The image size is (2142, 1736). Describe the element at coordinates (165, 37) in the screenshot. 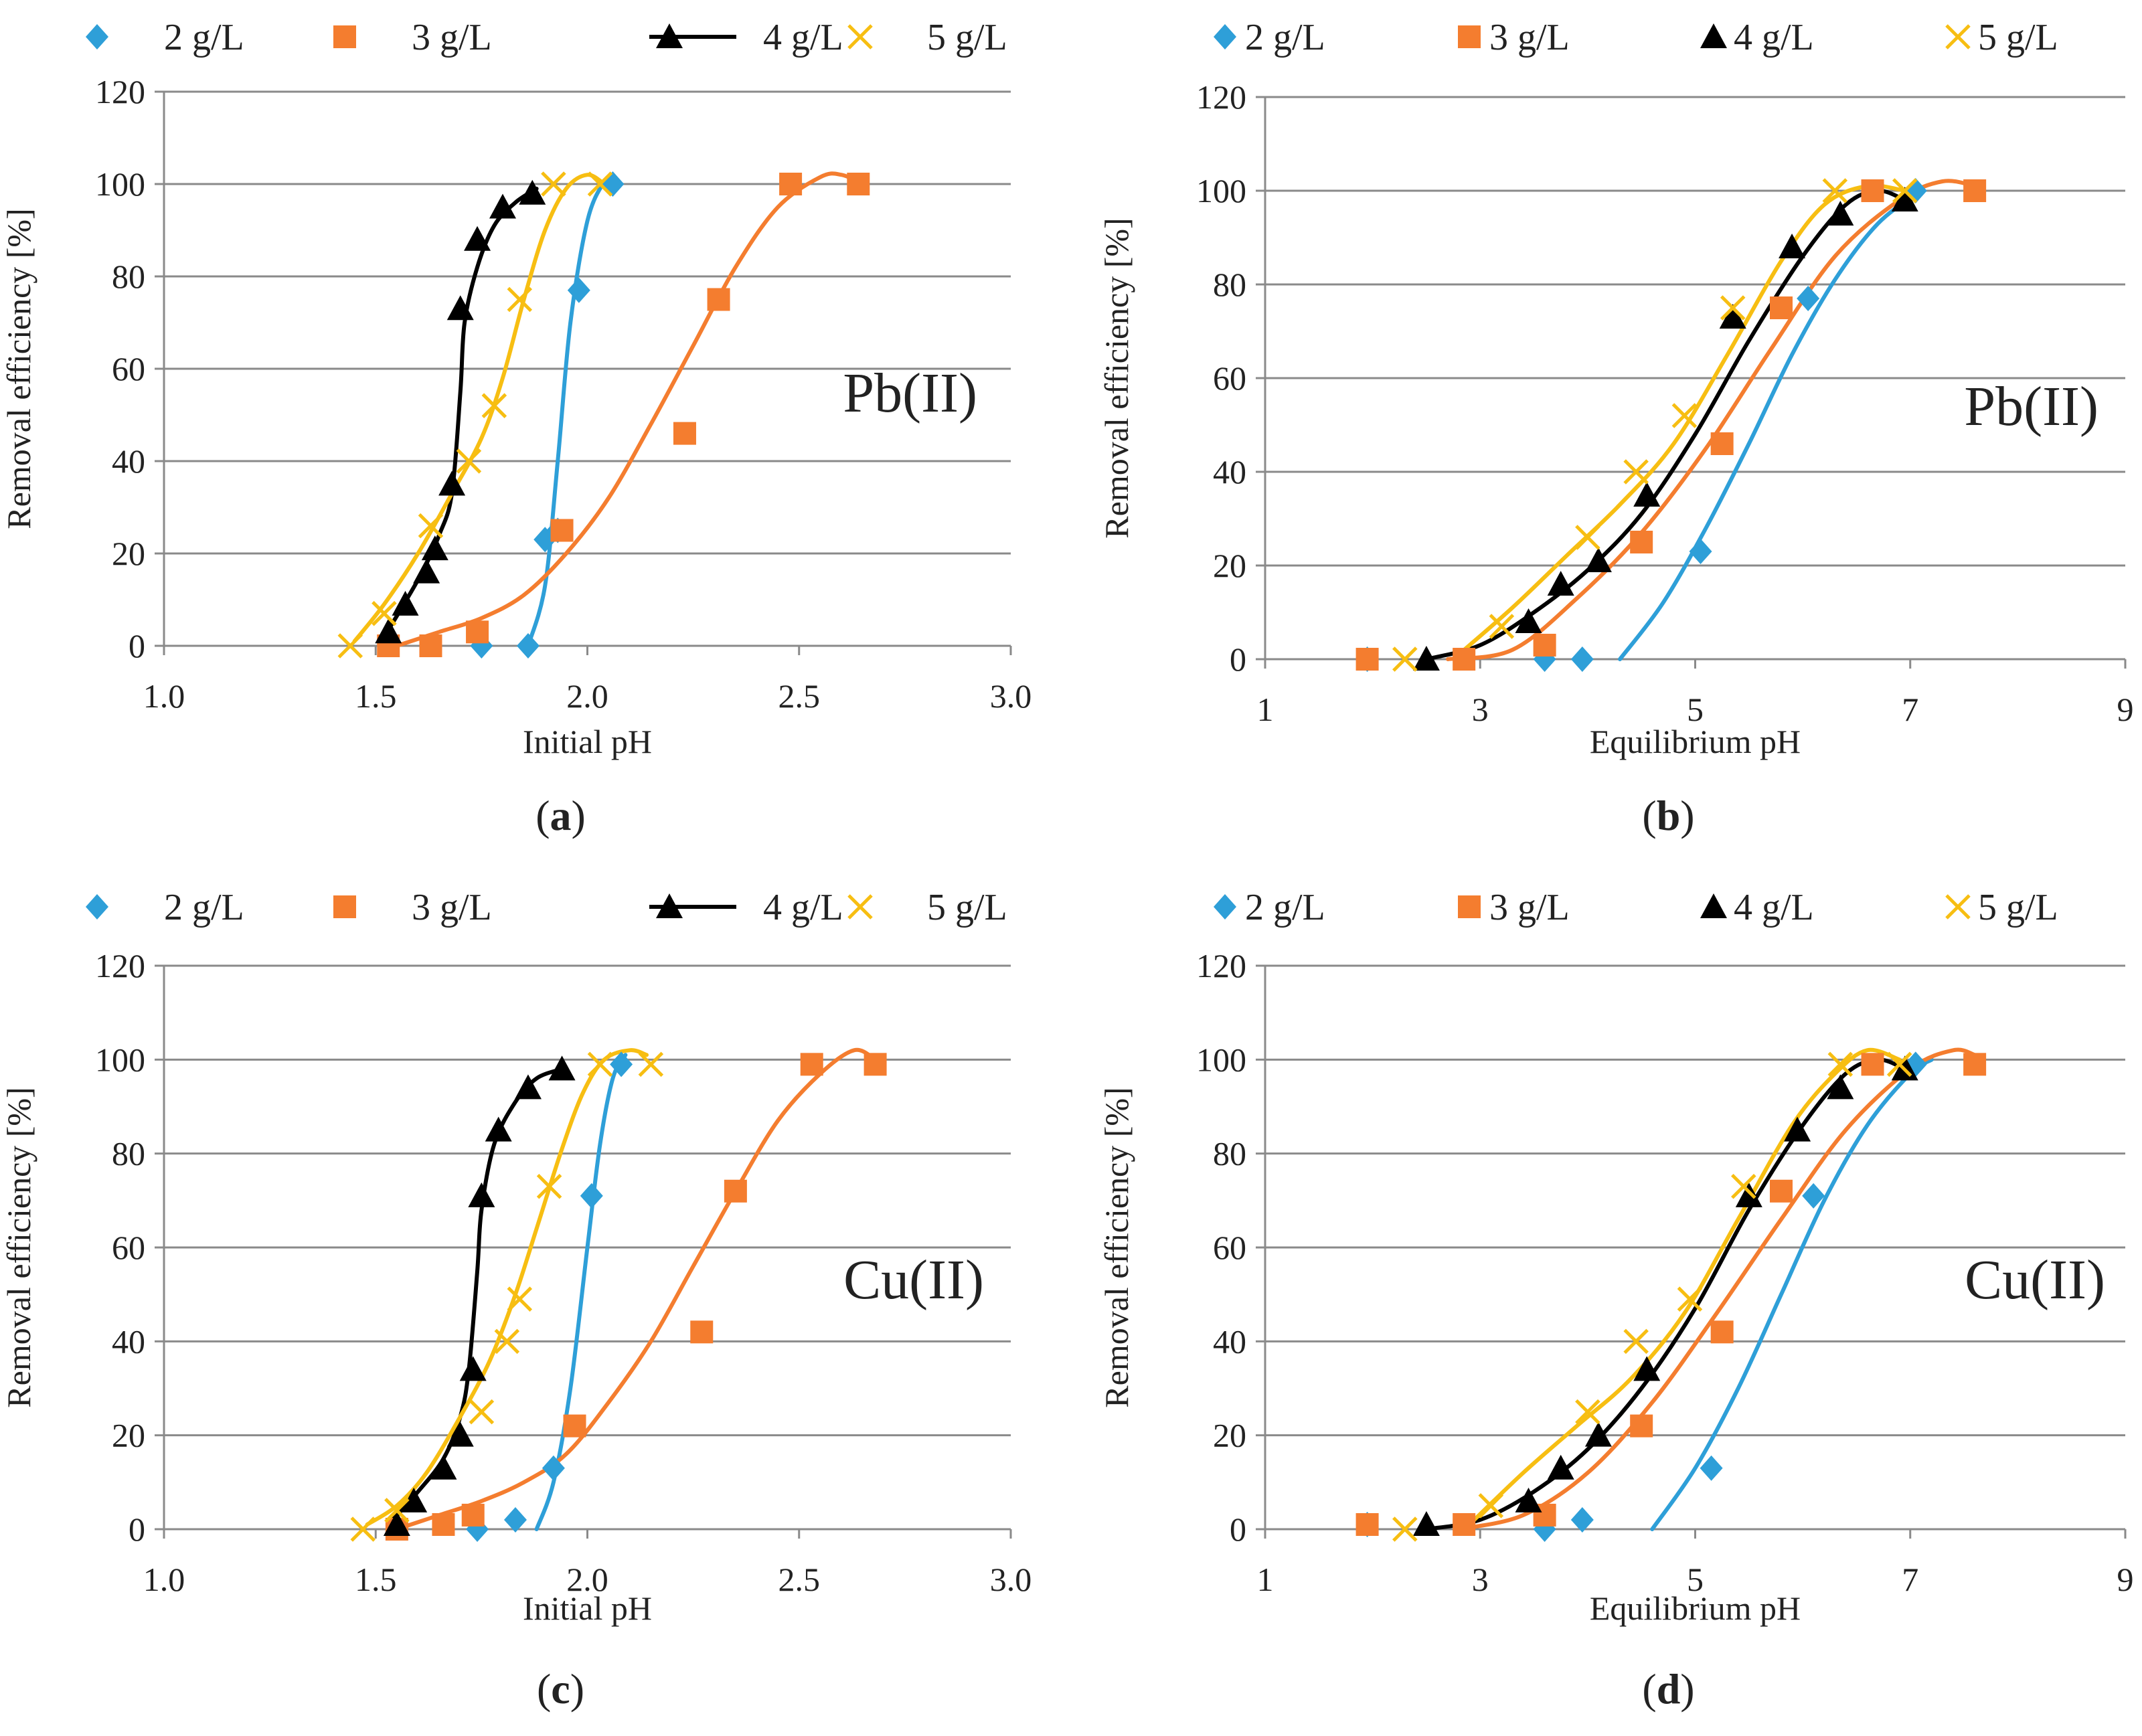

I see `legend-item-2gL: 2 g/L` at that location.